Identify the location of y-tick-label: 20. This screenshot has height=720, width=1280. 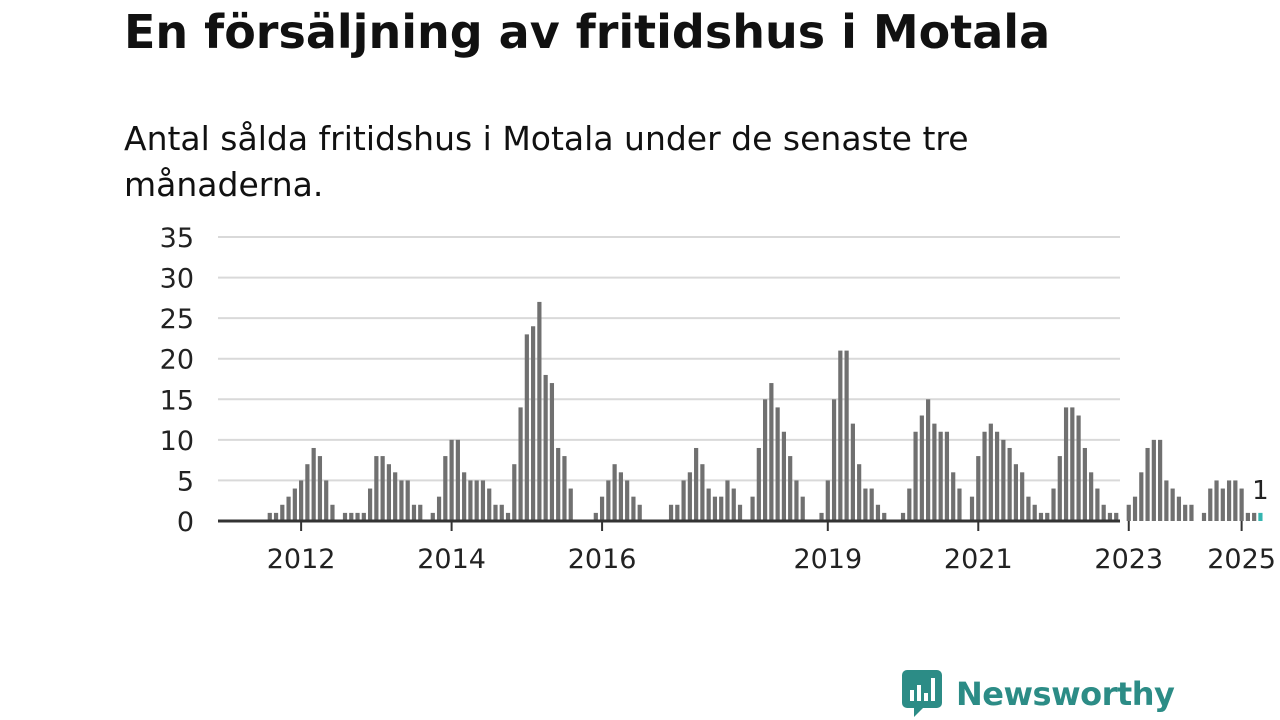
(177, 360).